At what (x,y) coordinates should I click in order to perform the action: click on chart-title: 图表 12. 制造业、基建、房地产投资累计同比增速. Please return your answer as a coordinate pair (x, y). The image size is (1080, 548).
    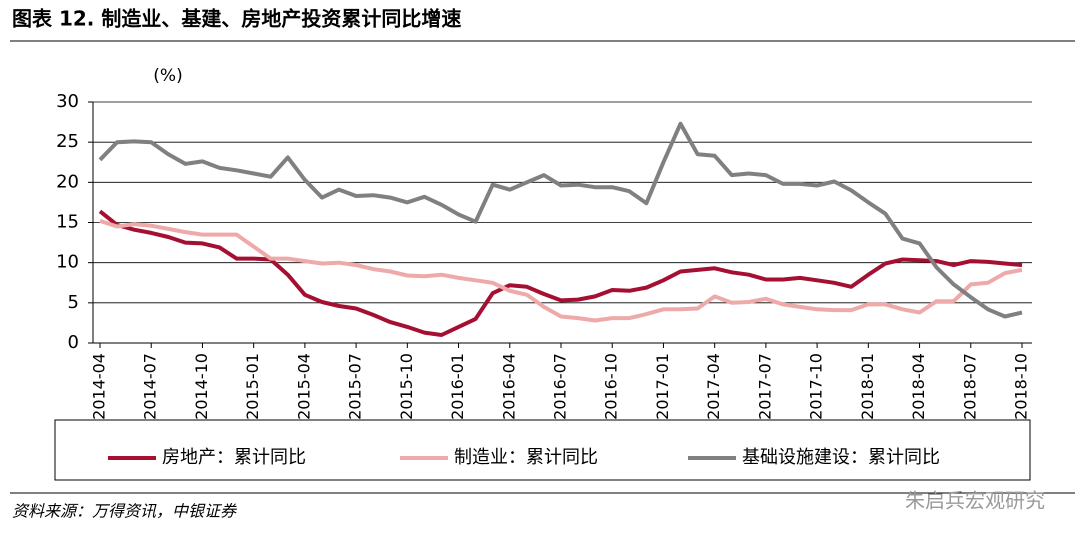
    Looking at the image, I should click on (236, 19).